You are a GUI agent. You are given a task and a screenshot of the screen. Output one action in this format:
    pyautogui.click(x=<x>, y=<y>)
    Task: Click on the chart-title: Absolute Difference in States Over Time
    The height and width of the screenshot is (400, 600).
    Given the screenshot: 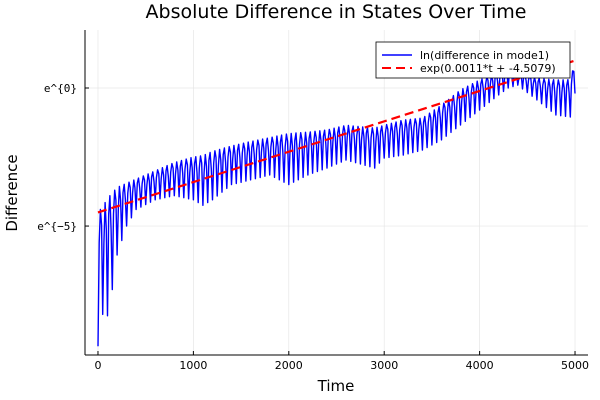 What is the action you would take?
    pyautogui.click(x=336, y=12)
    